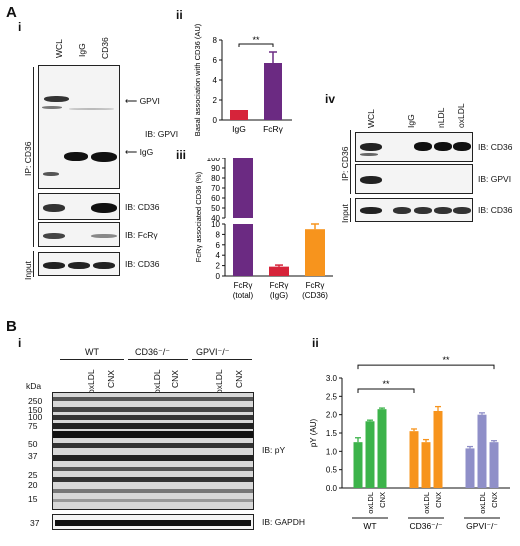 The image size is (520, 546). Describe the element at coordinates (332, 415) in the screenshot. I see `y-tick-label: 2.0` at that location.